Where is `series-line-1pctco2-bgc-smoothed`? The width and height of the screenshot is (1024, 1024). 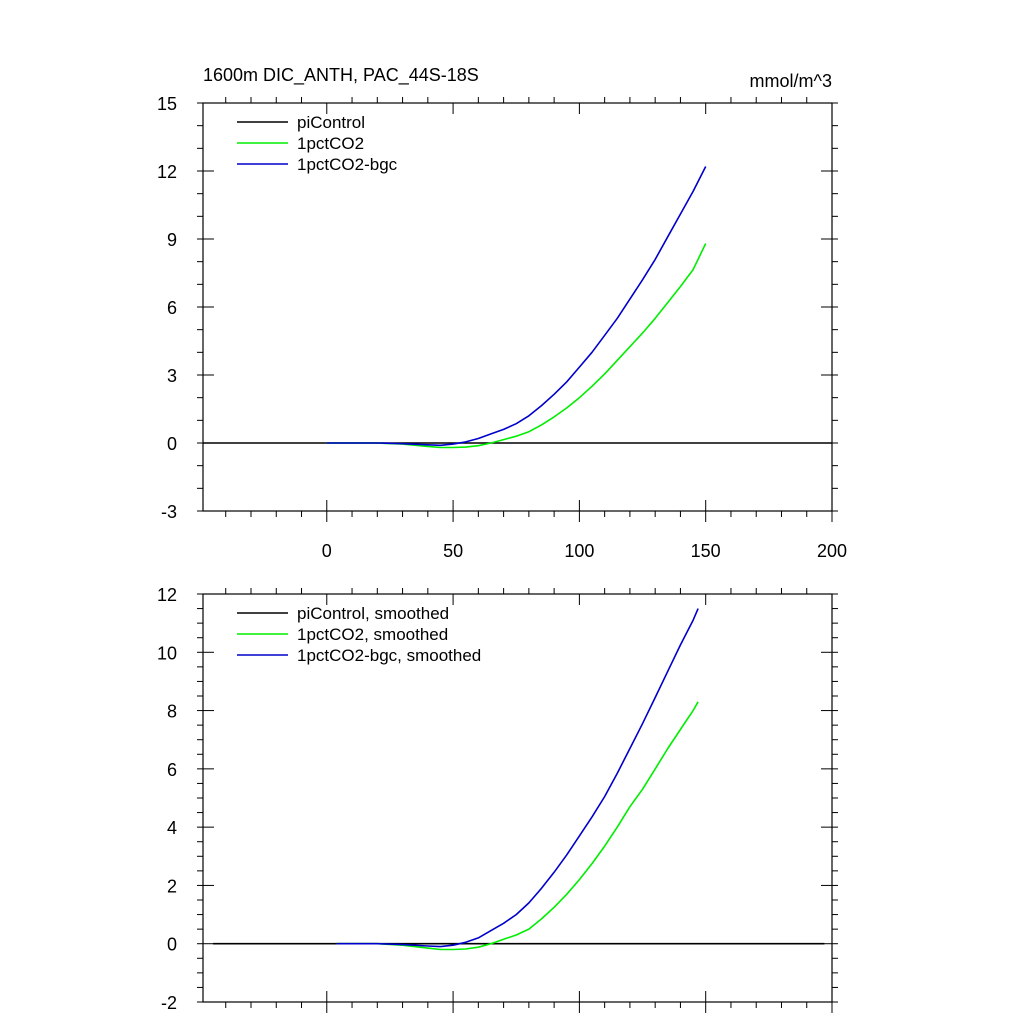
series-line-1pctco2-bgc-smoothed is located at coordinates (517, 778).